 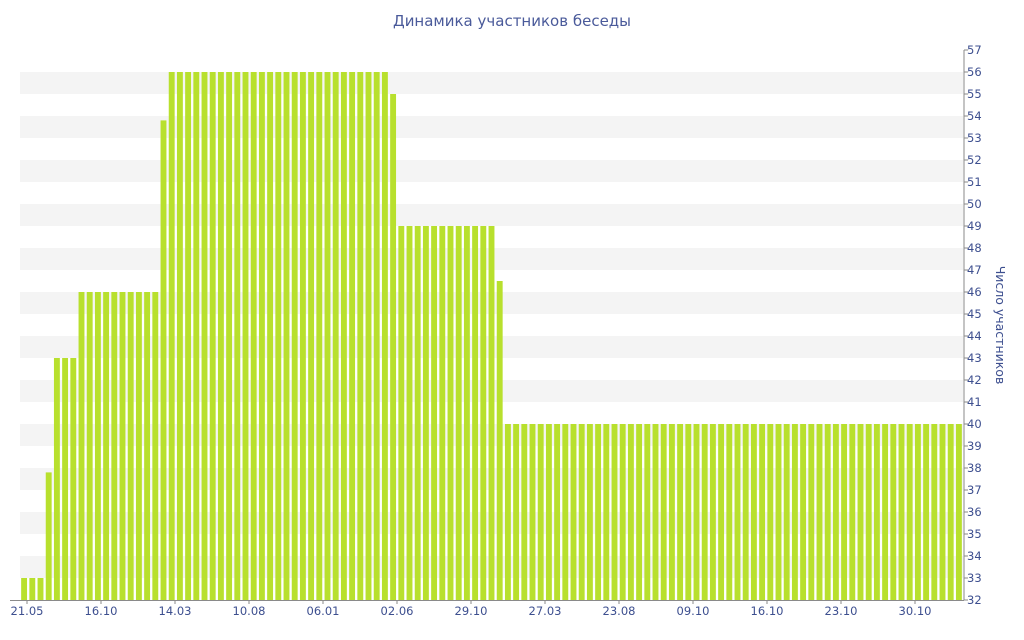 What do you see at coordinates (974, 358) in the screenshot?
I see `y-tick-label: 43` at bounding box center [974, 358].